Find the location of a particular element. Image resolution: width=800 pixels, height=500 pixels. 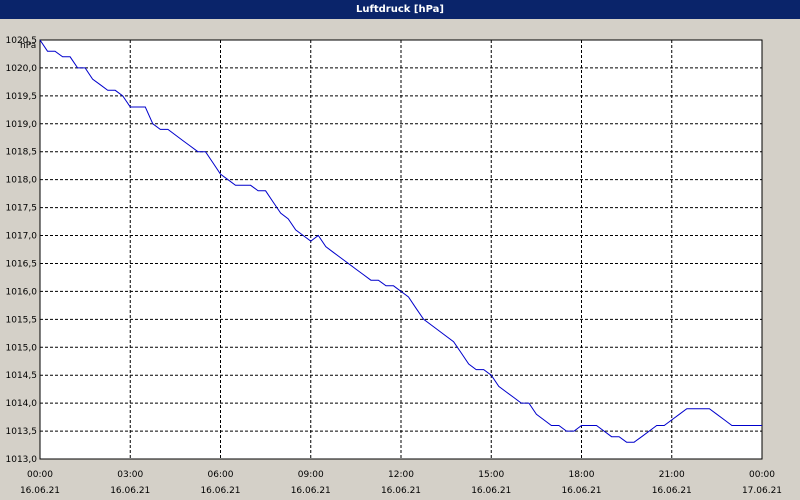

x-tick-time-label: 15:00 is located at coordinates (491, 475).